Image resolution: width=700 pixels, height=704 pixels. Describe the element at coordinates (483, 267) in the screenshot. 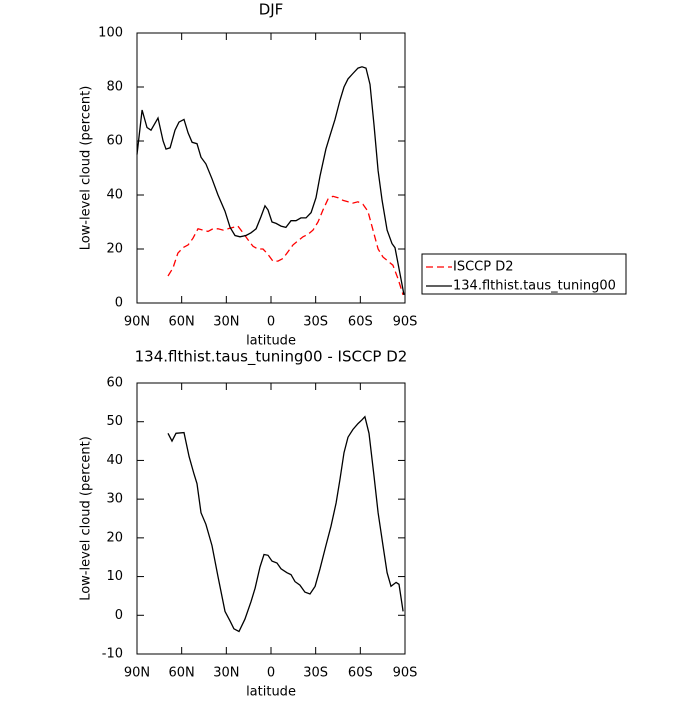

I see `legend-label: ISCCP D2` at that location.